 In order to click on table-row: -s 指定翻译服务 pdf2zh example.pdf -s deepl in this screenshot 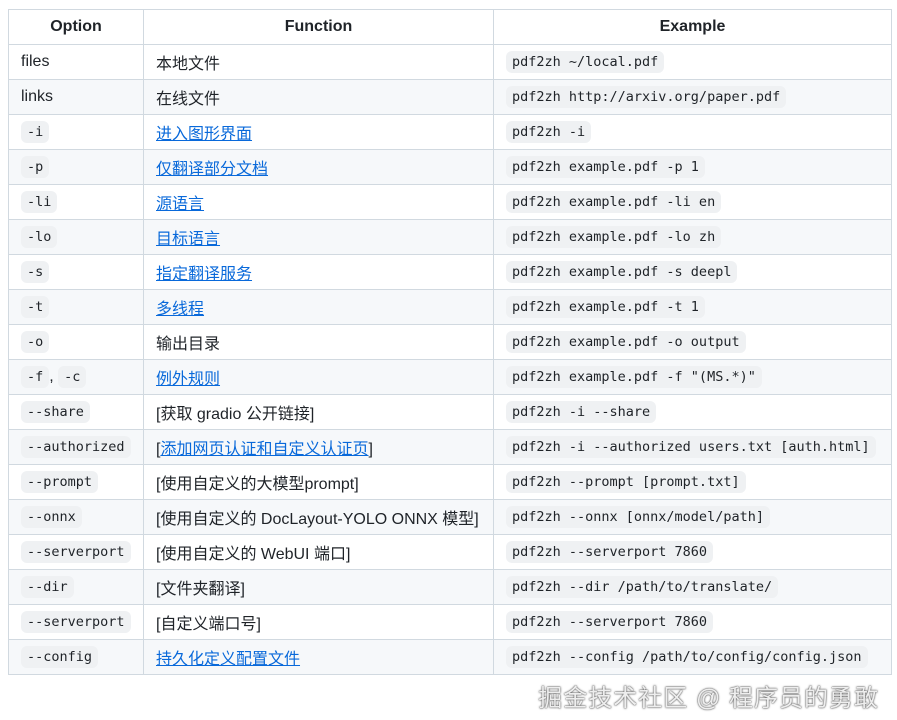, I will do `click(450, 272)`.